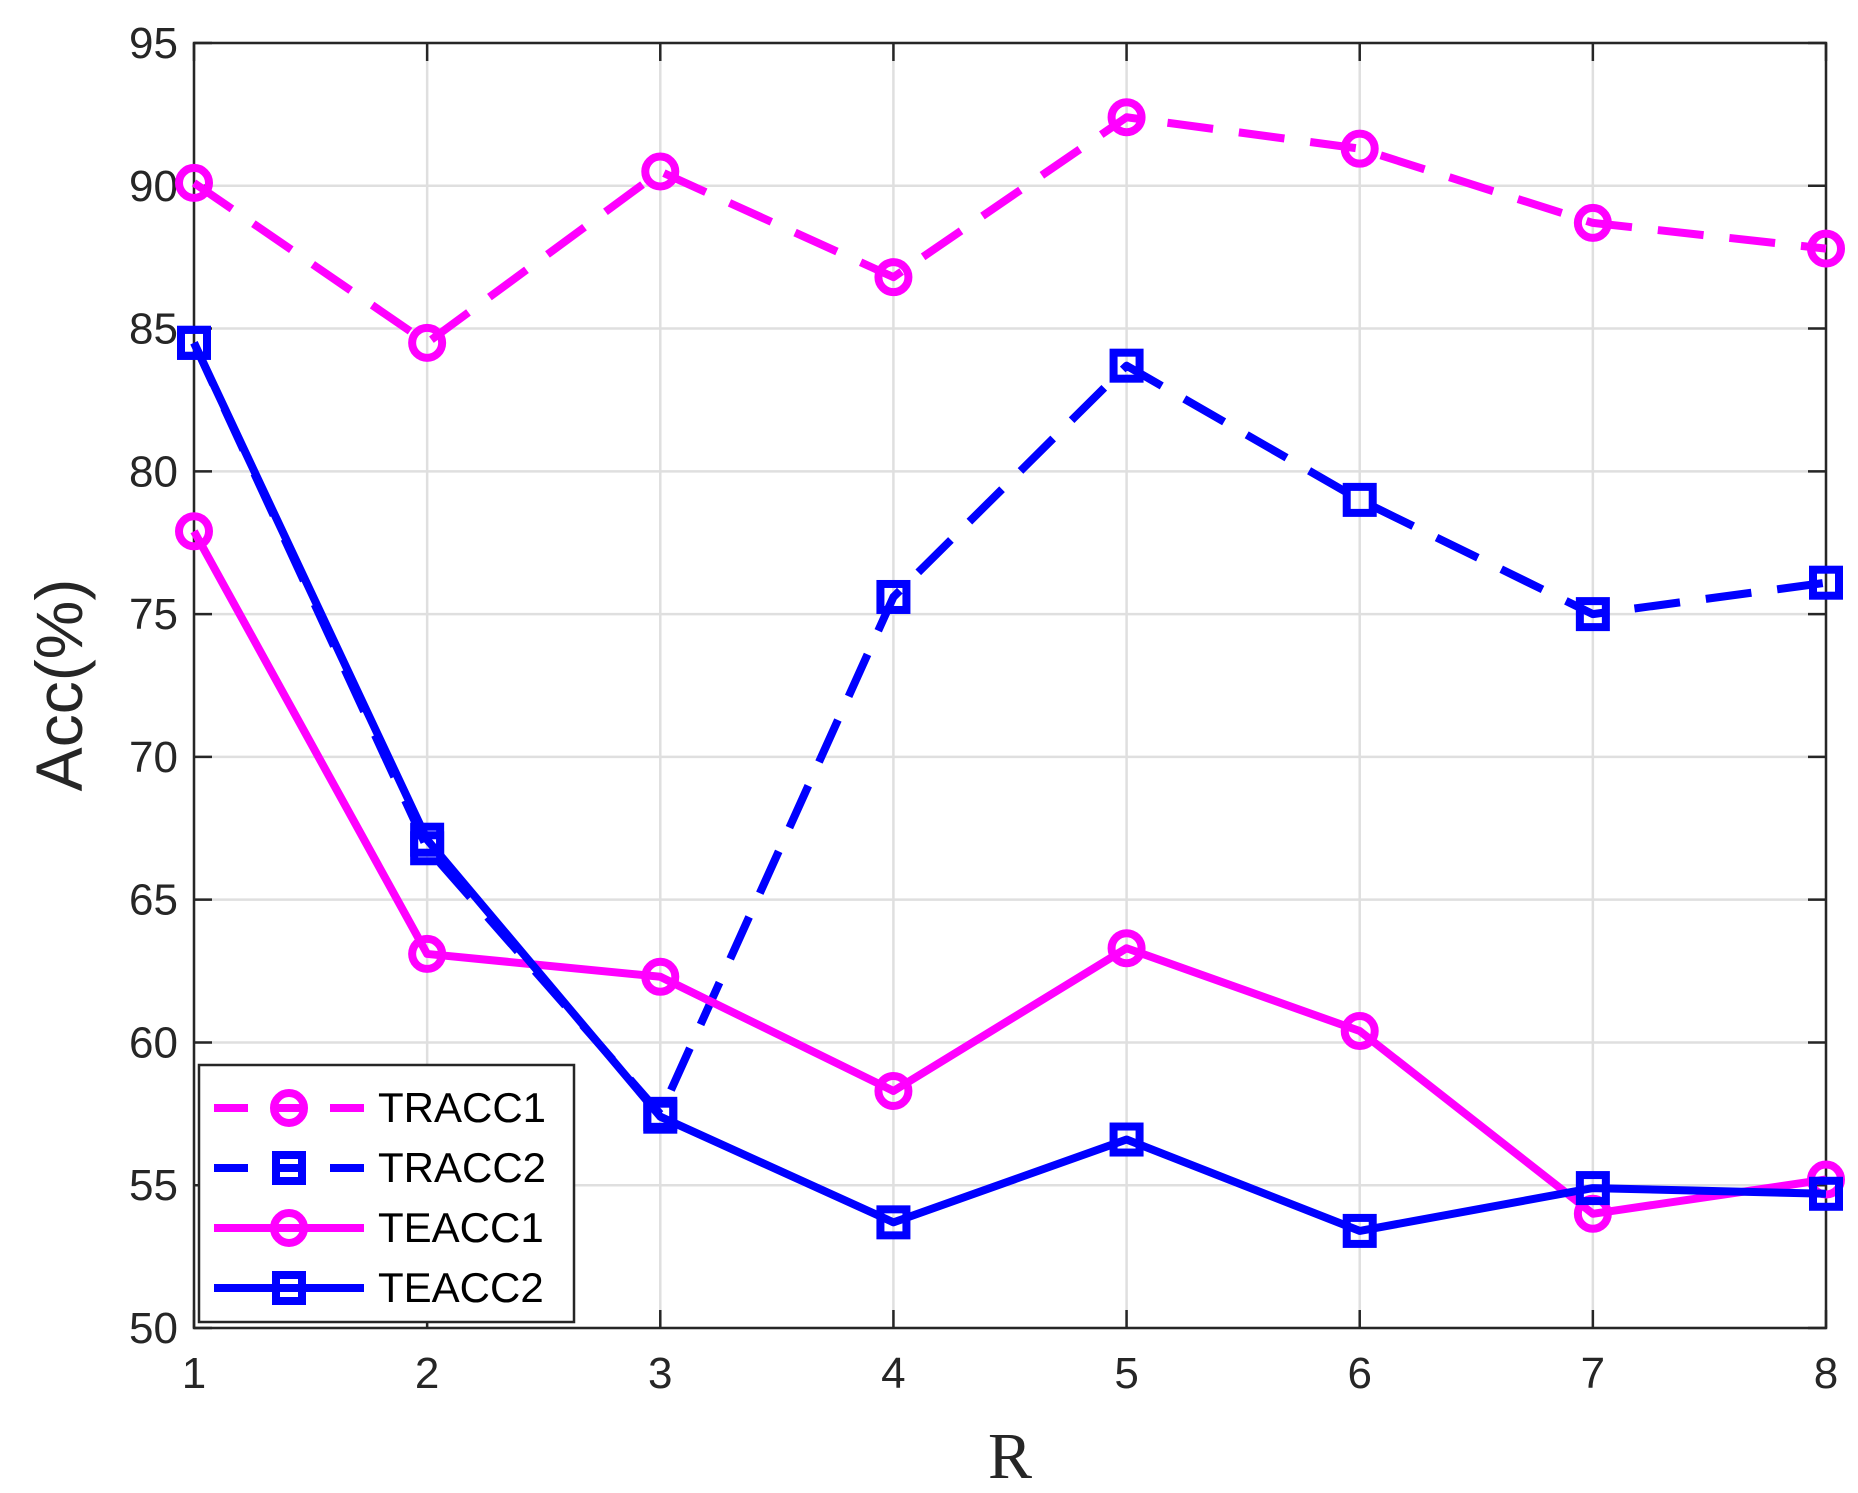  What do you see at coordinates (289, 1108) in the screenshot?
I see `legend-marker-tracc1` at bounding box center [289, 1108].